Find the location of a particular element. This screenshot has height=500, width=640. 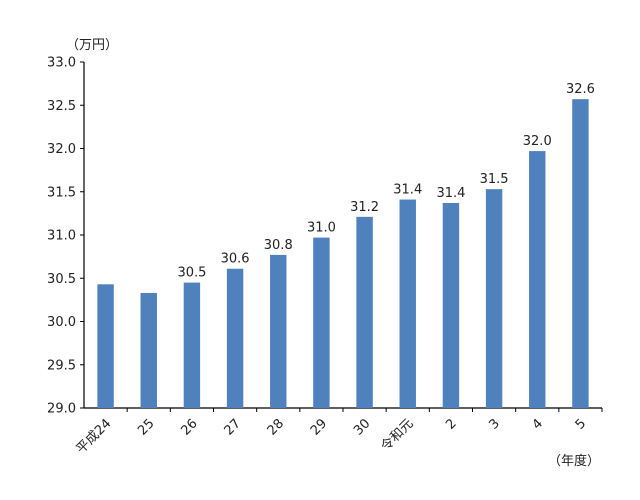

x-tick-label: 27 is located at coordinates (233, 427).